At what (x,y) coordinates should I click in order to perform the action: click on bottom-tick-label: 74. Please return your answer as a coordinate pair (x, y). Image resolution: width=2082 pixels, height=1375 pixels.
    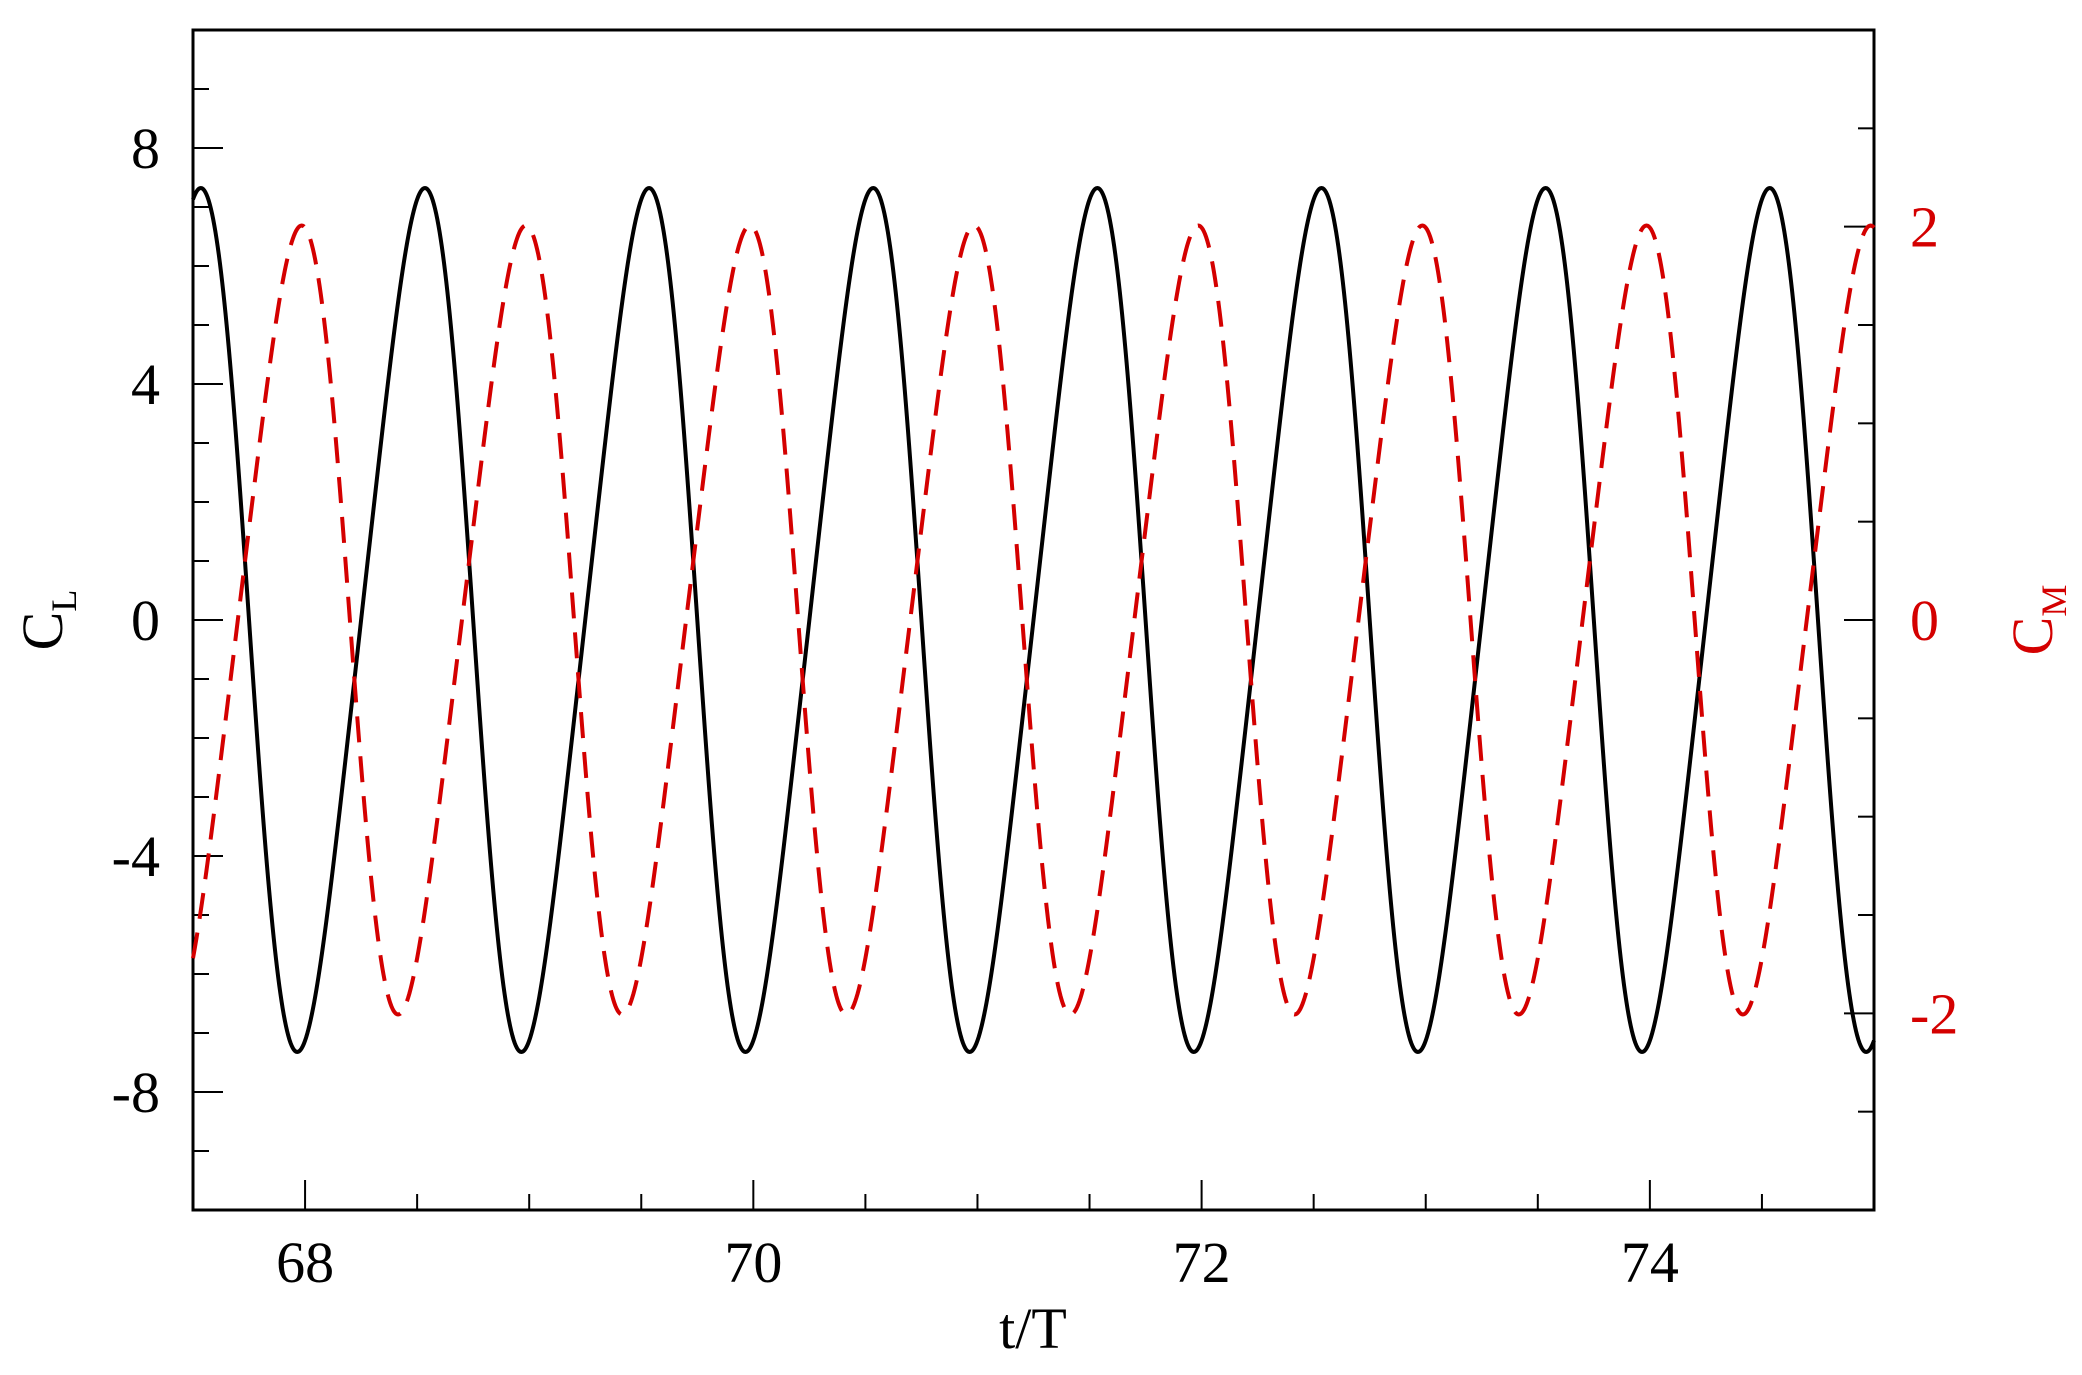
    Looking at the image, I should click on (1650, 1262).